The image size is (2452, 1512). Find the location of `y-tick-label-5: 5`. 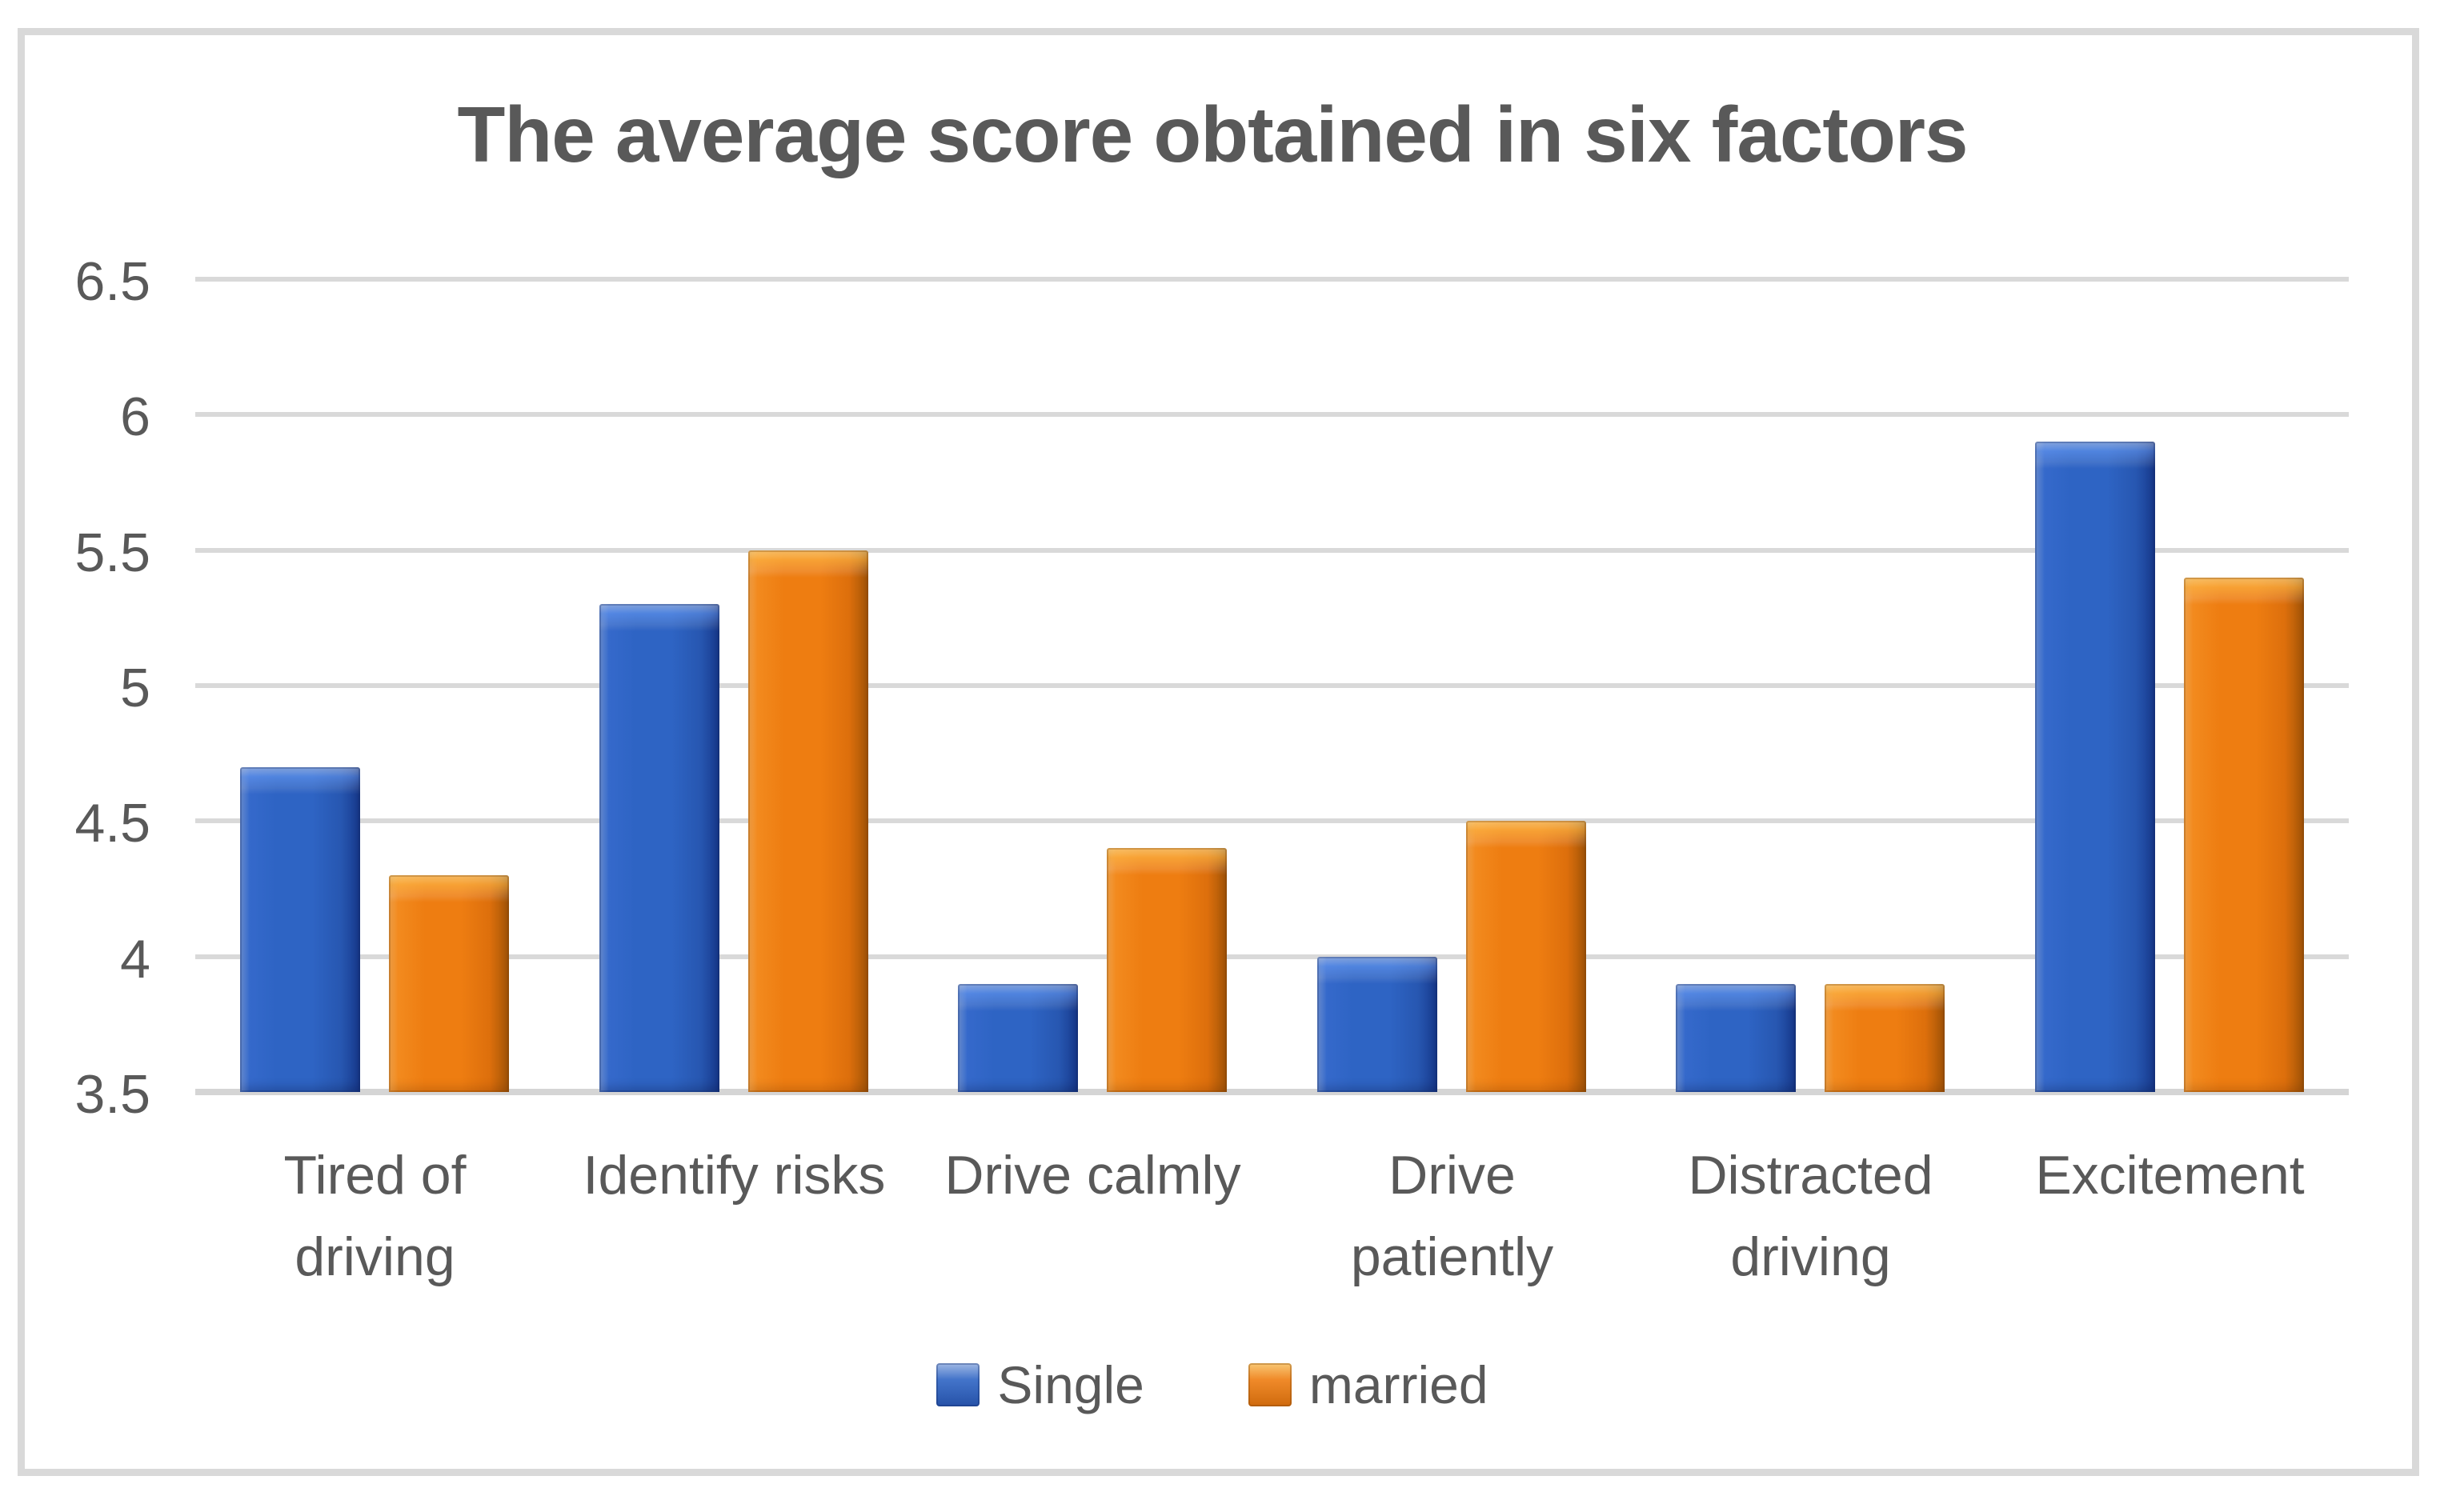

y-tick-label-5: 5 is located at coordinates (135, 688).